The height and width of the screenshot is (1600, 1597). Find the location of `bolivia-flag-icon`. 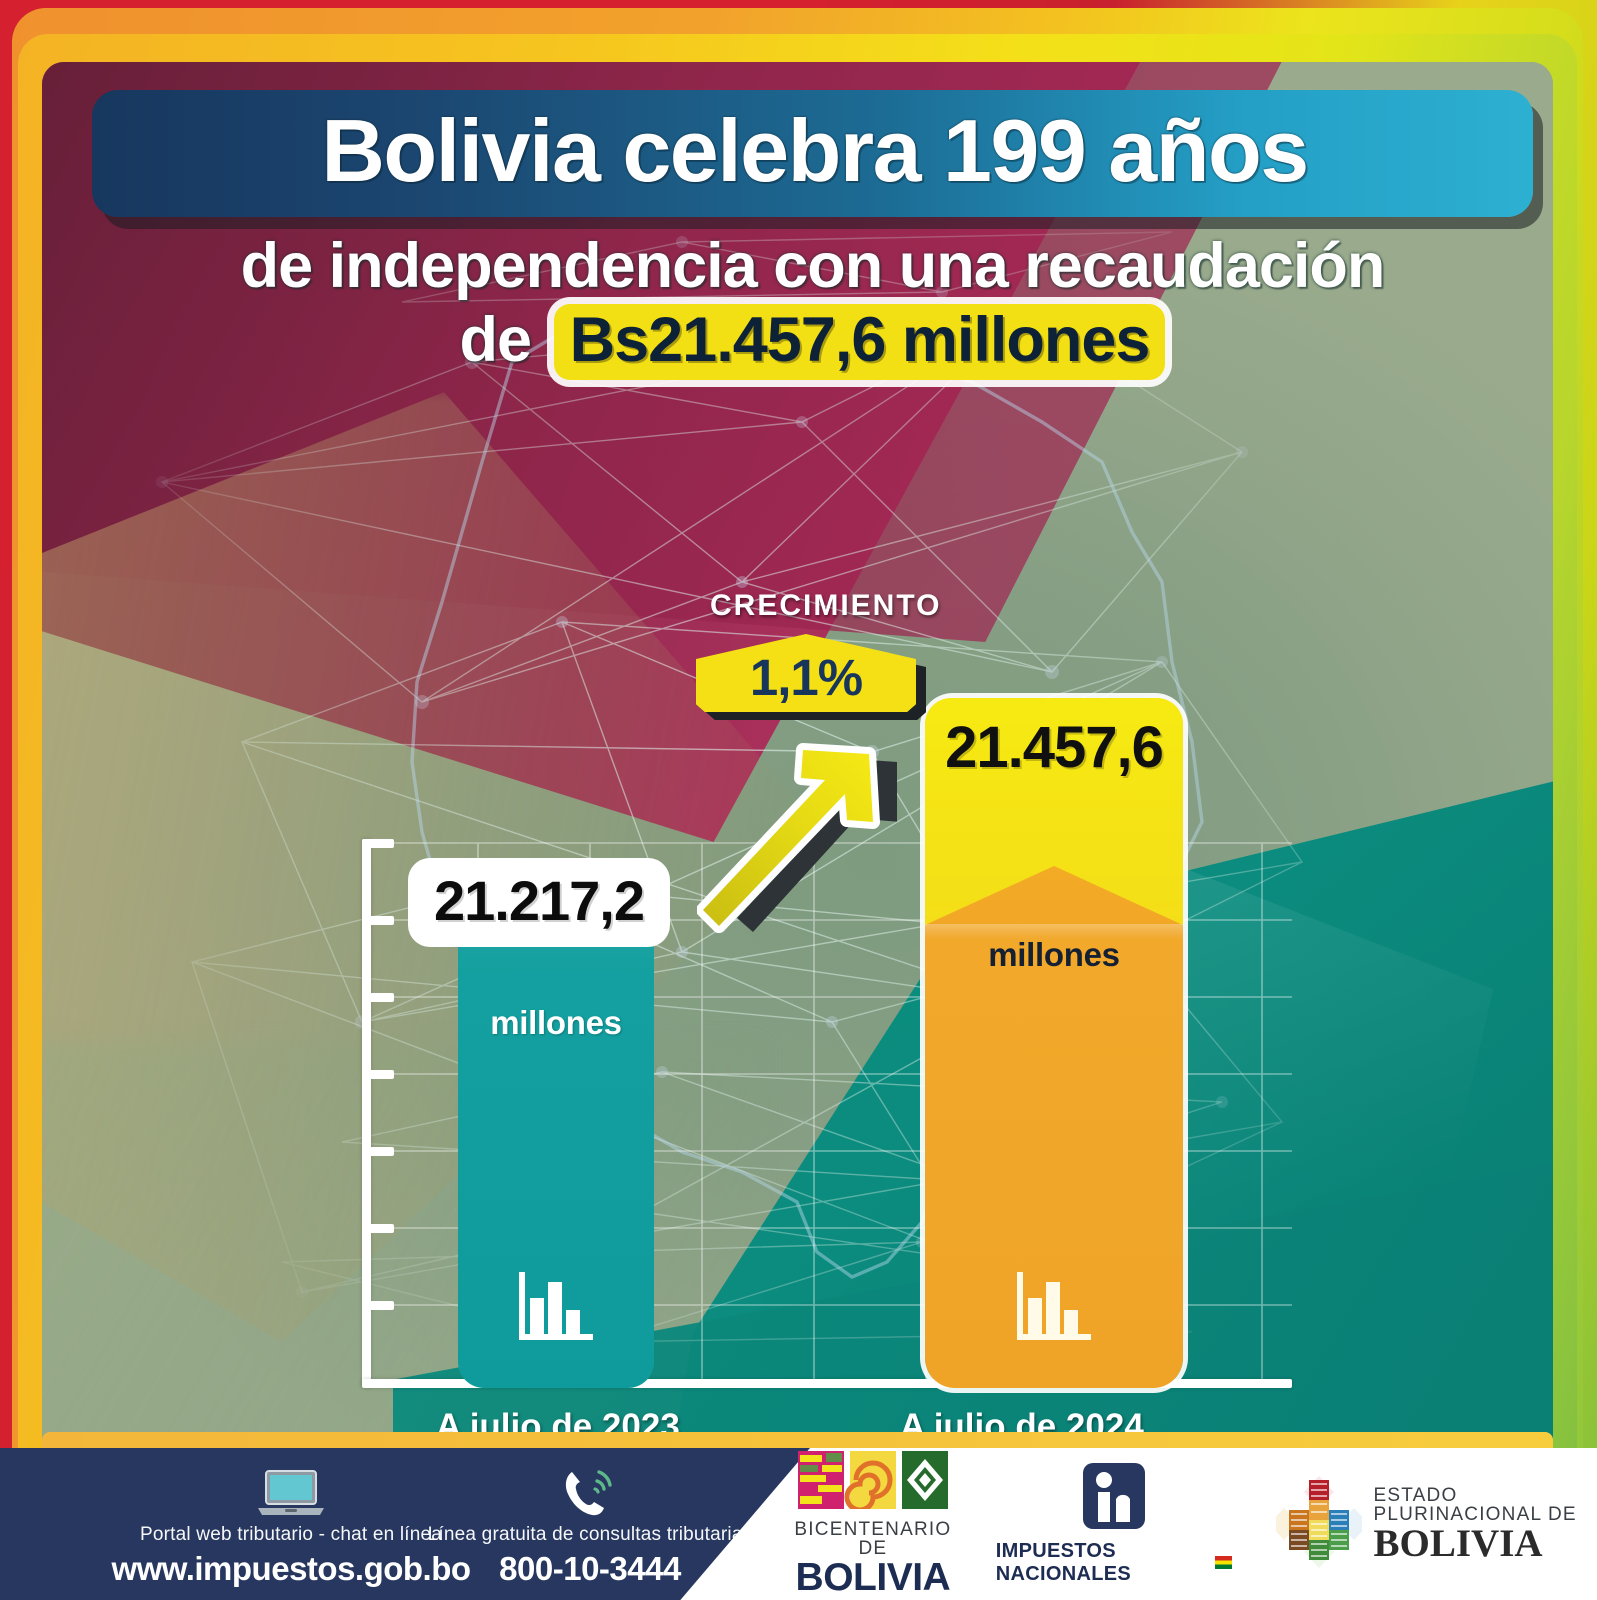

bolivia-flag-icon is located at coordinates (1223, 1562).